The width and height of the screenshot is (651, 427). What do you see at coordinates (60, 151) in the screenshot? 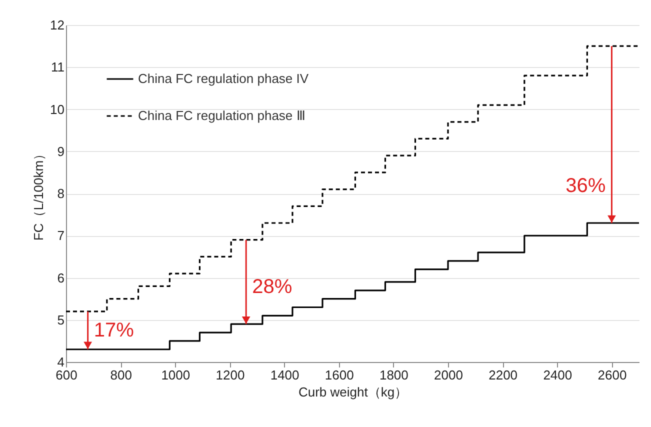
I see `y-tick-label: 9` at bounding box center [60, 151].